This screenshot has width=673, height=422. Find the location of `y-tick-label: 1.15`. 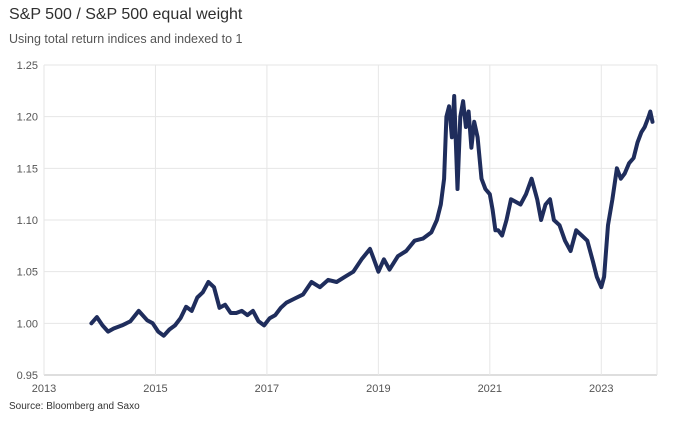

y-tick-label: 1.15 is located at coordinates (27, 169).